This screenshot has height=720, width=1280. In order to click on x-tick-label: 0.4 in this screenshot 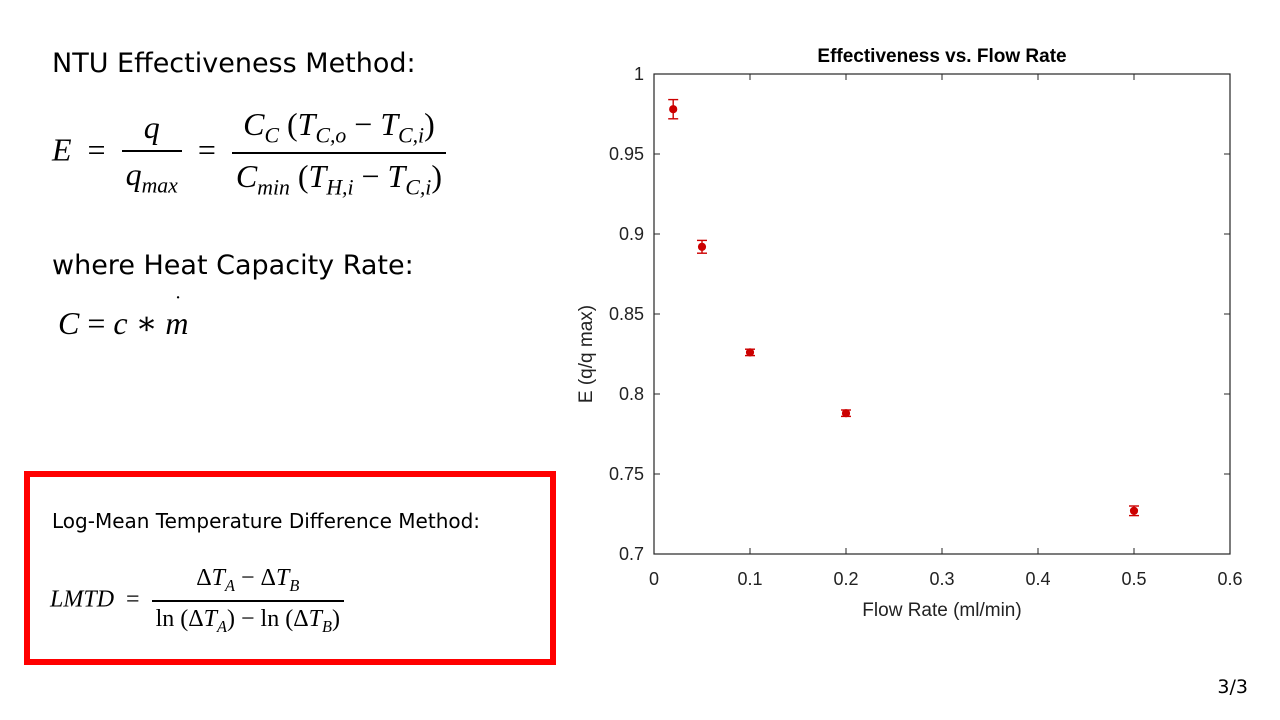, I will do `click(1037, 579)`.